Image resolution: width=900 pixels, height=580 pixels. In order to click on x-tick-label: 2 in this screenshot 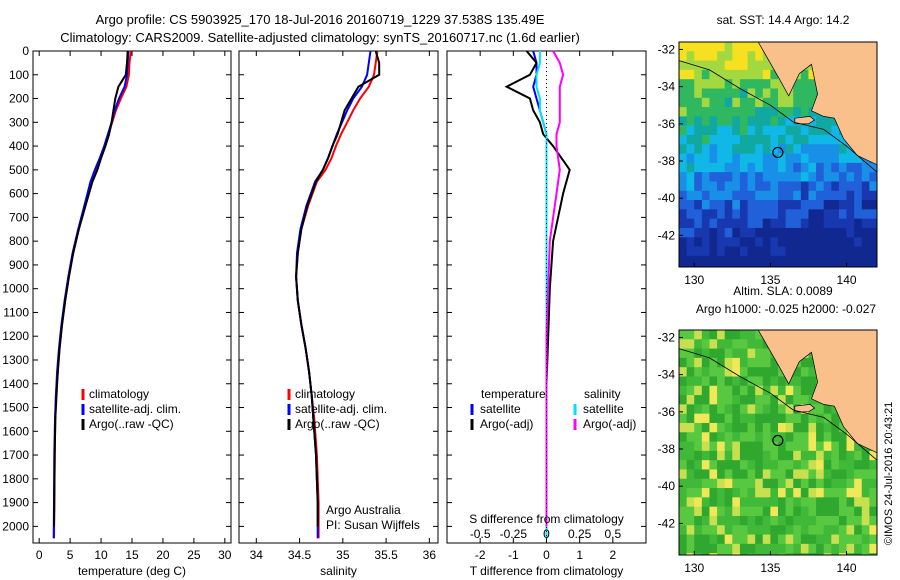, I will do `click(612, 555)`.